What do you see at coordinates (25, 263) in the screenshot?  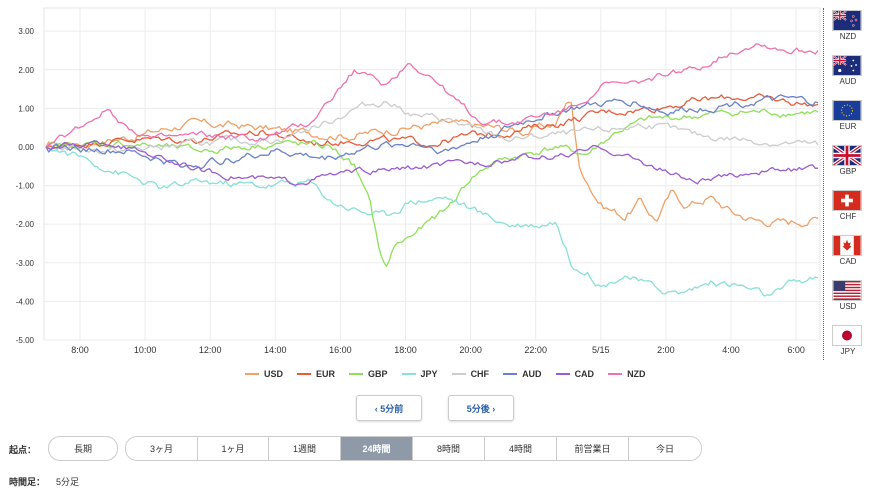 I see `y-tick-label: -3.00` at bounding box center [25, 263].